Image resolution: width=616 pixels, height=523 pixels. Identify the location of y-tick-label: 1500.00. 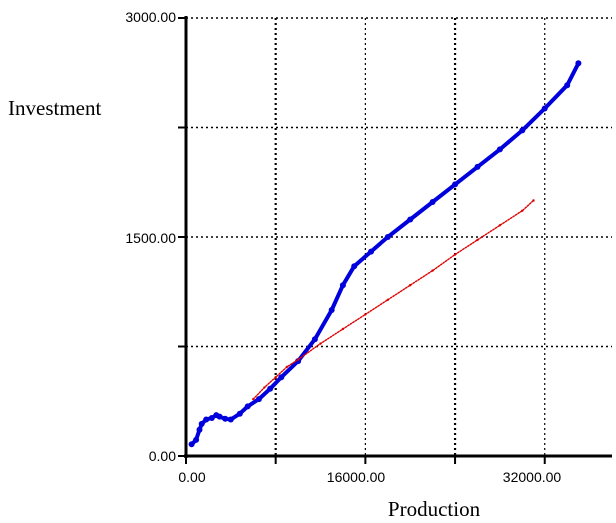
(150, 238).